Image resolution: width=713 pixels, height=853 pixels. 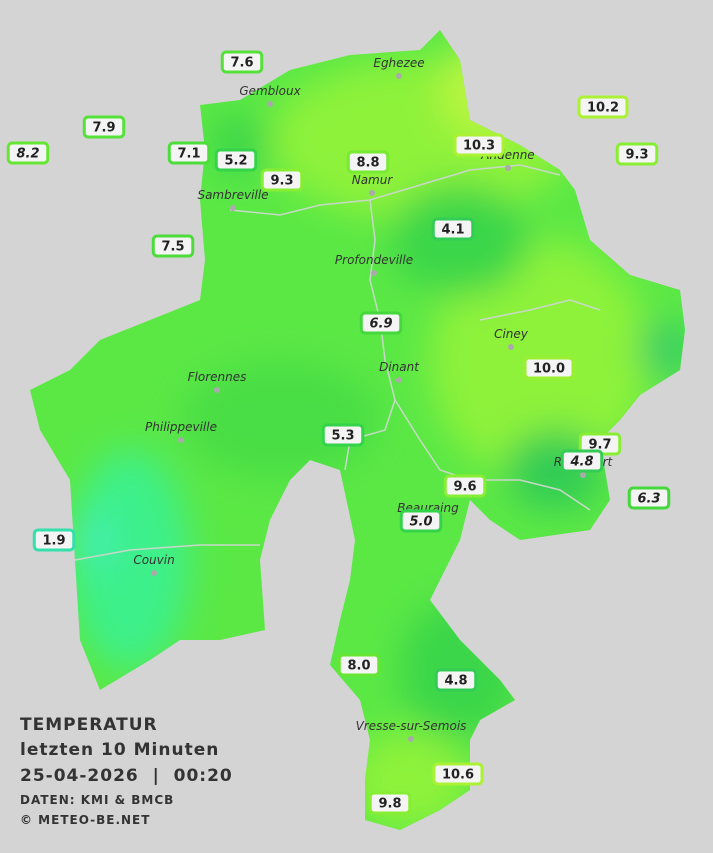 I want to click on station-value: 7.9, so click(x=103, y=128).